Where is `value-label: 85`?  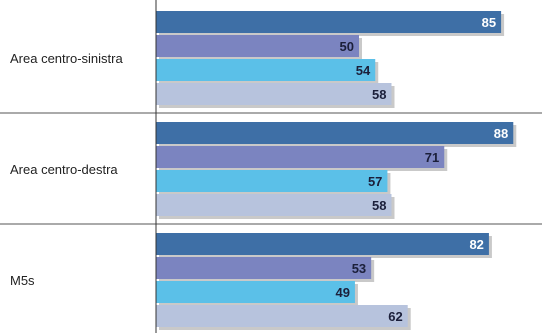 value-label: 85 is located at coordinates (489, 22).